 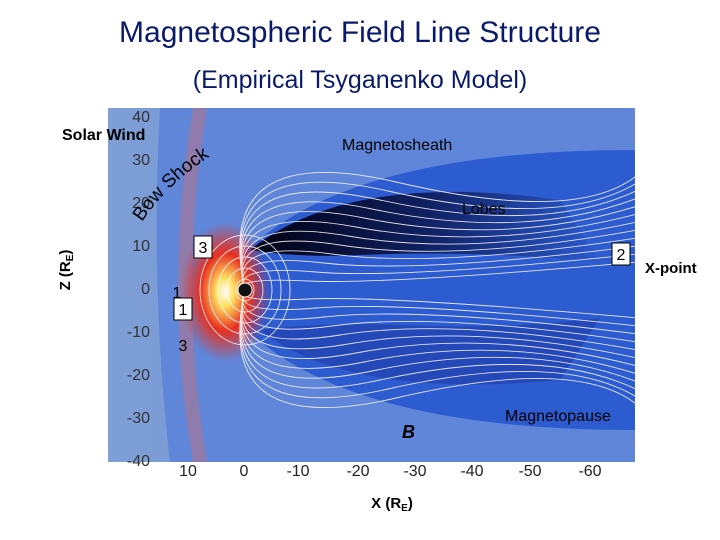 What do you see at coordinates (414, 471) in the screenshot?
I see `x-tick-label: -30` at bounding box center [414, 471].